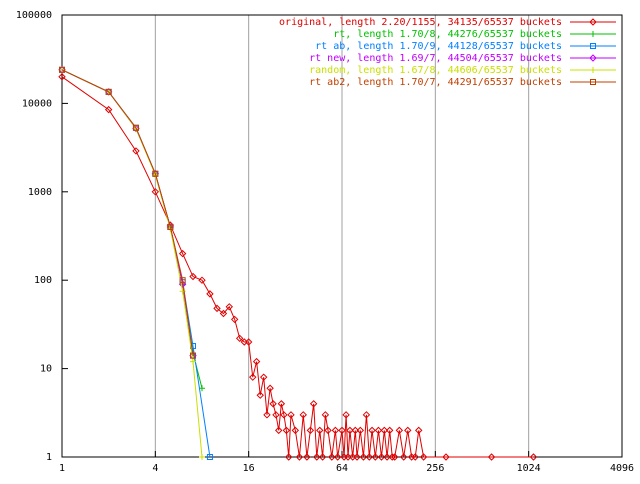 The height and width of the screenshot is (484, 640). I want to click on y-tick-label: 1, so click(49, 457).